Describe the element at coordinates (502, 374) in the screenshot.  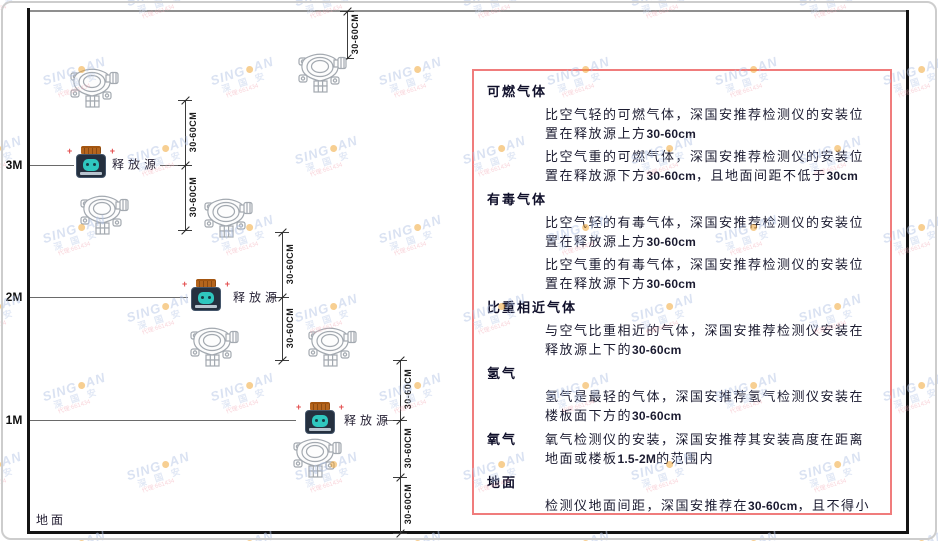
I see `section-heading: 氢气` at that location.